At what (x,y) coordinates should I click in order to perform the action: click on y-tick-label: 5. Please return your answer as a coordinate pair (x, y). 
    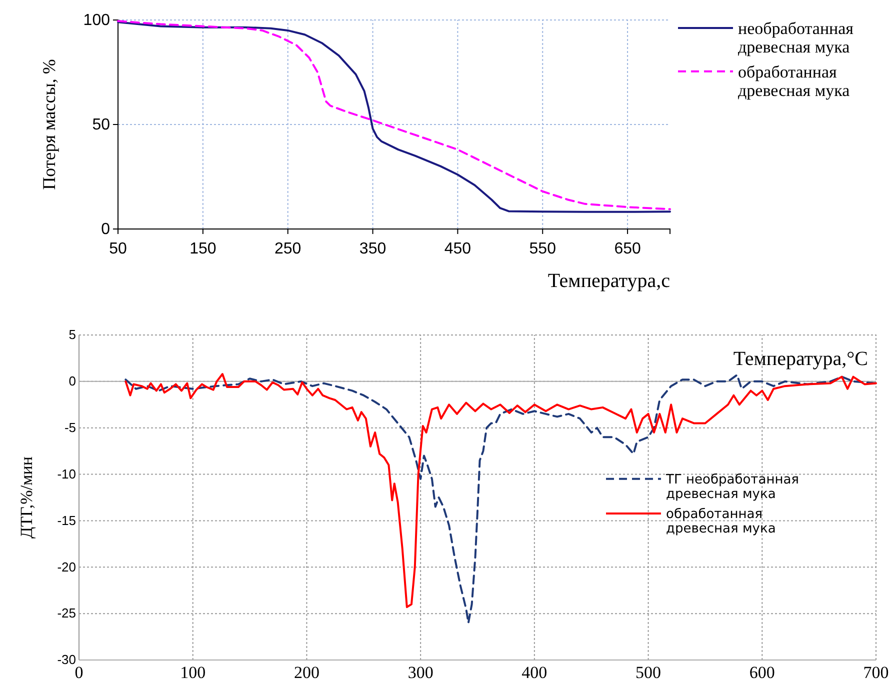
    Looking at the image, I should click on (72, 334).